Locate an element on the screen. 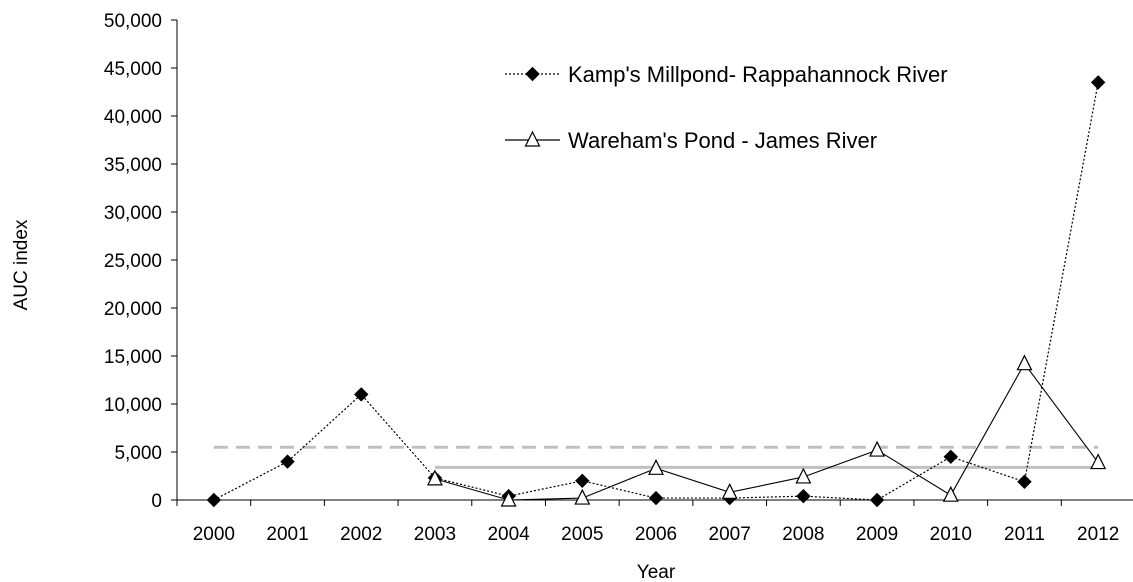 The width and height of the screenshot is (1133, 582). y-tick-label: 20,000 is located at coordinates (133, 309).